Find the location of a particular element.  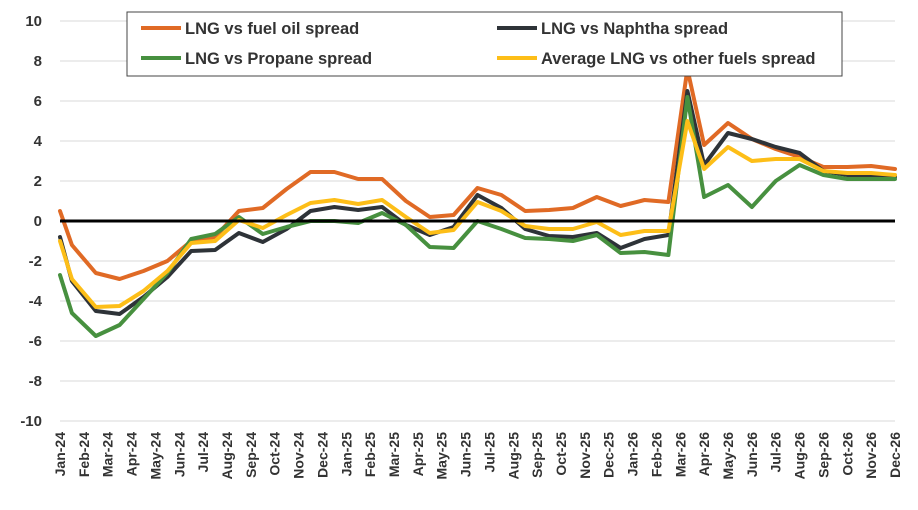

y-tick-label: -4 is located at coordinates (36, 301).